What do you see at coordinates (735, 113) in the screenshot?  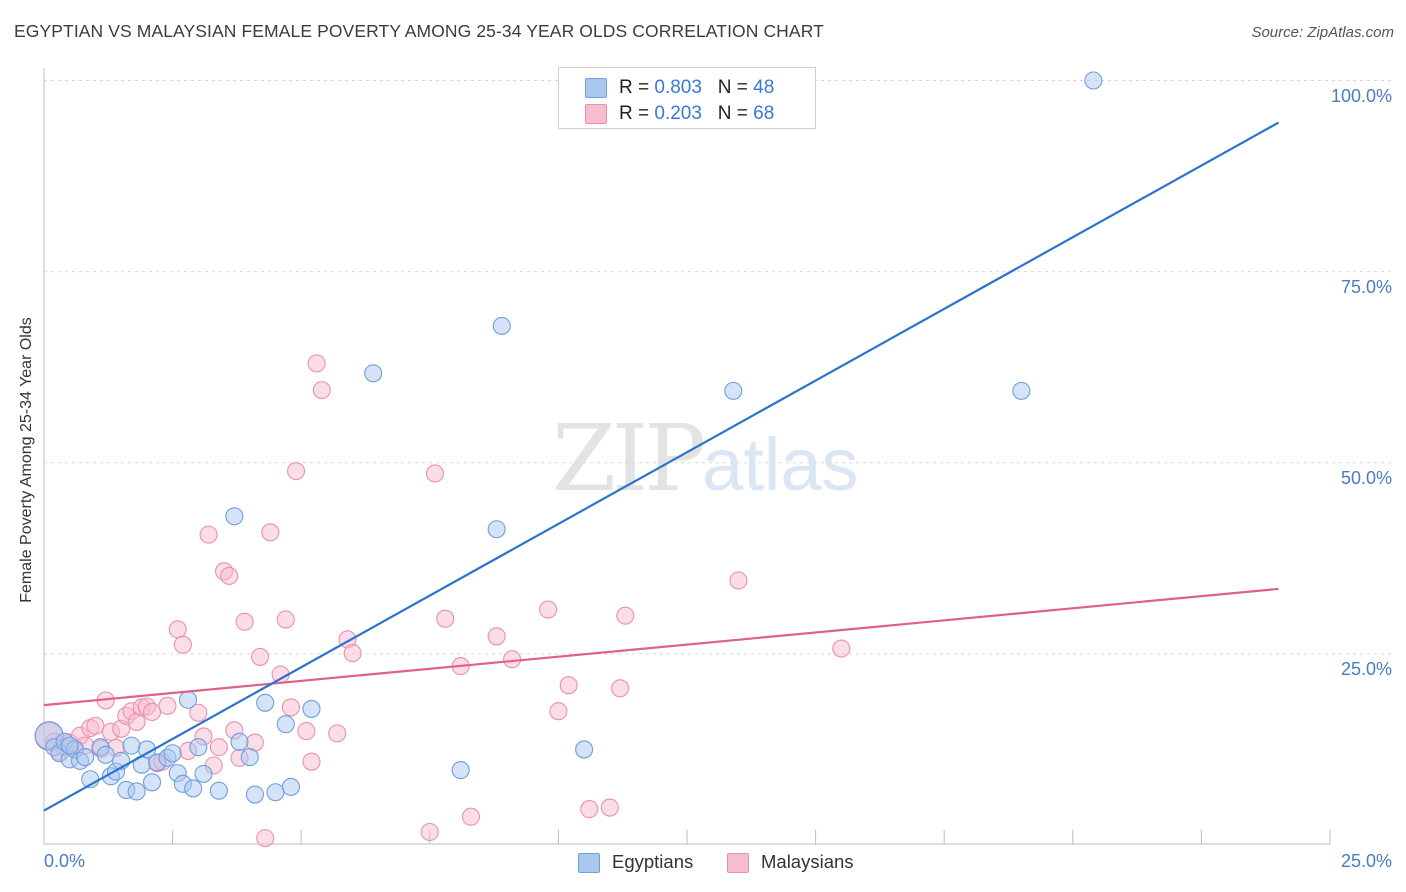 I see `malaysians-n-label: N =` at bounding box center [735, 113].